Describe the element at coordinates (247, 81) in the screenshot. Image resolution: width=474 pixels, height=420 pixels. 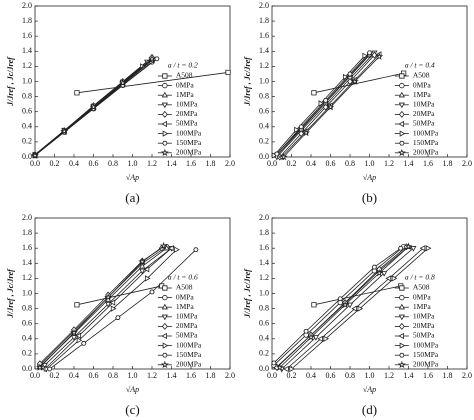
I see `y-axis-label: J/Jref , Jc/Jref` at that location.